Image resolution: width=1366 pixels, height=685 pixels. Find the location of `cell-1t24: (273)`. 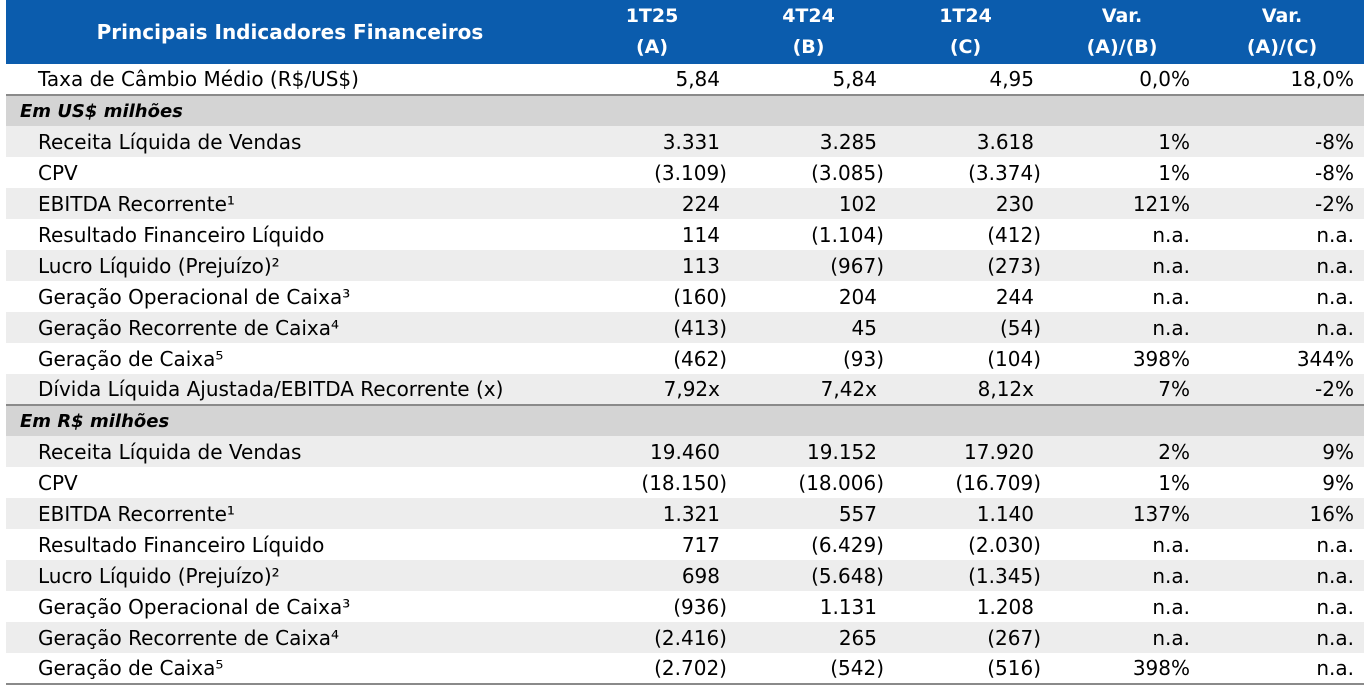

cell-1t24: (273) is located at coordinates (1014, 265).